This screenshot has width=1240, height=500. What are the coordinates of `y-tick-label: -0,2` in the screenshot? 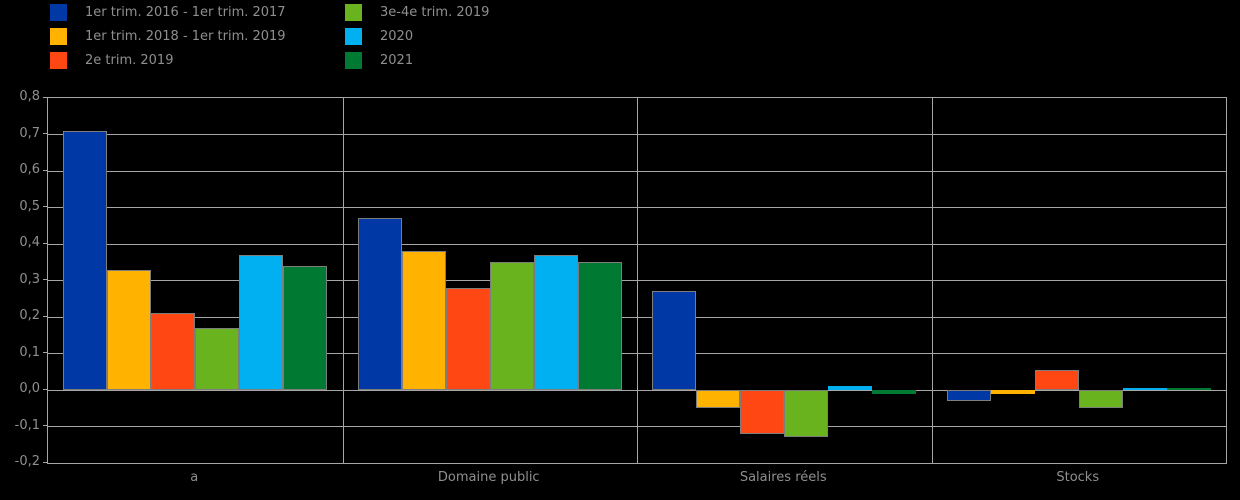 It's located at (27, 461).